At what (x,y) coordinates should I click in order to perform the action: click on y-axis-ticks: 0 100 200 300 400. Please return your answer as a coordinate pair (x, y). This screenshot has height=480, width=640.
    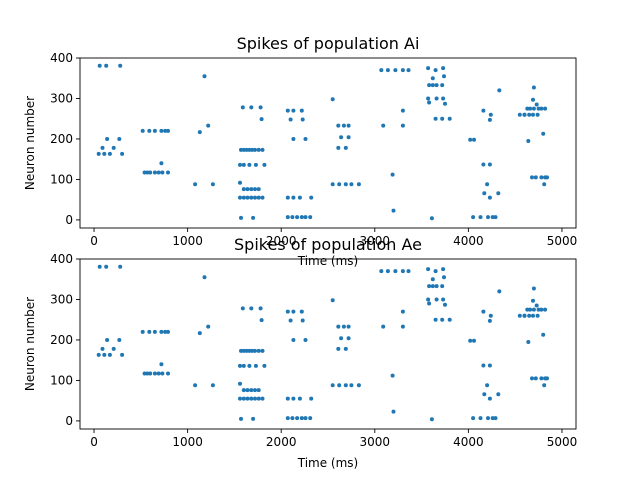
    Looking at the image, I should click on (65, 139).